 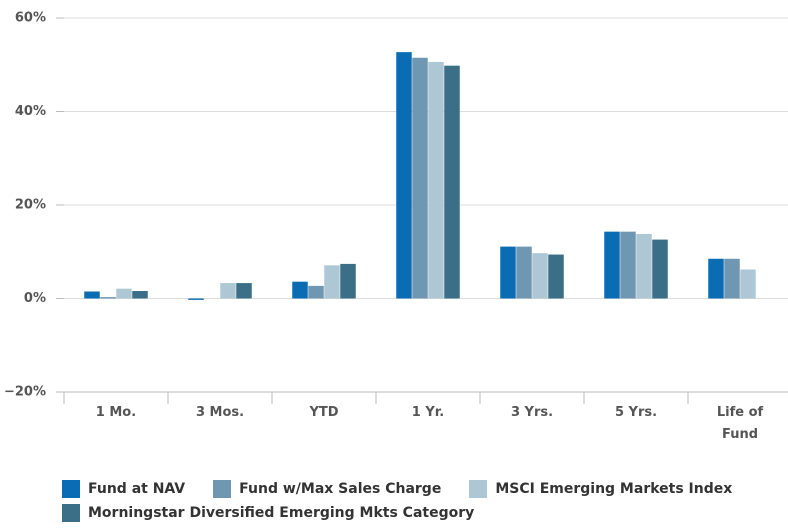 What do you see at coordinates (116, 412) in the screenshot?
I see `x-tick-label: 1 Mo.` at bounding box center [116, 412].